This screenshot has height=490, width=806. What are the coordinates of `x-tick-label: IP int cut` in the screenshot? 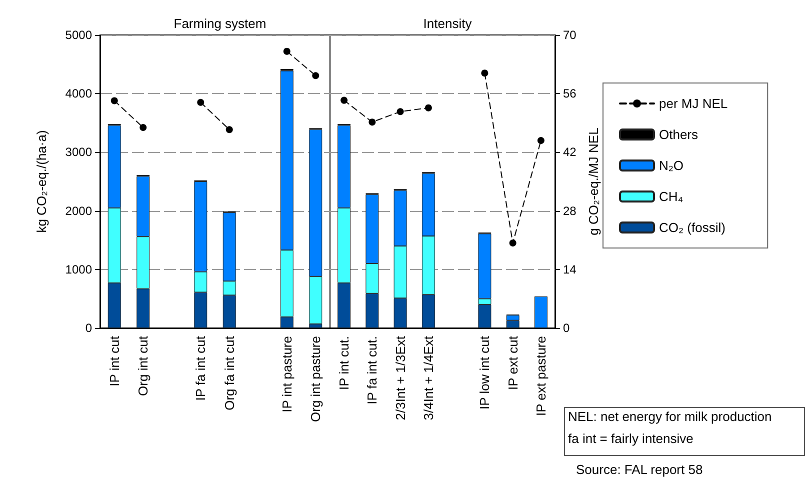 It's located at (114, 361).